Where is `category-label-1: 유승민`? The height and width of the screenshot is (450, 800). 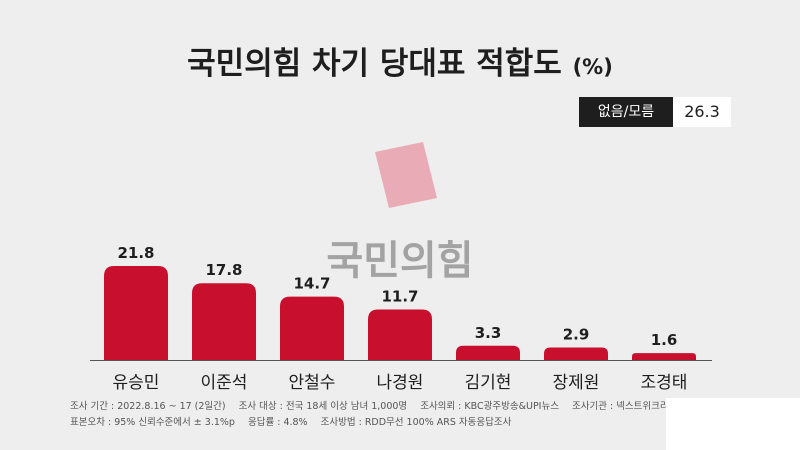 category-label-1: 유승민 is located at coordinates (136, 383).